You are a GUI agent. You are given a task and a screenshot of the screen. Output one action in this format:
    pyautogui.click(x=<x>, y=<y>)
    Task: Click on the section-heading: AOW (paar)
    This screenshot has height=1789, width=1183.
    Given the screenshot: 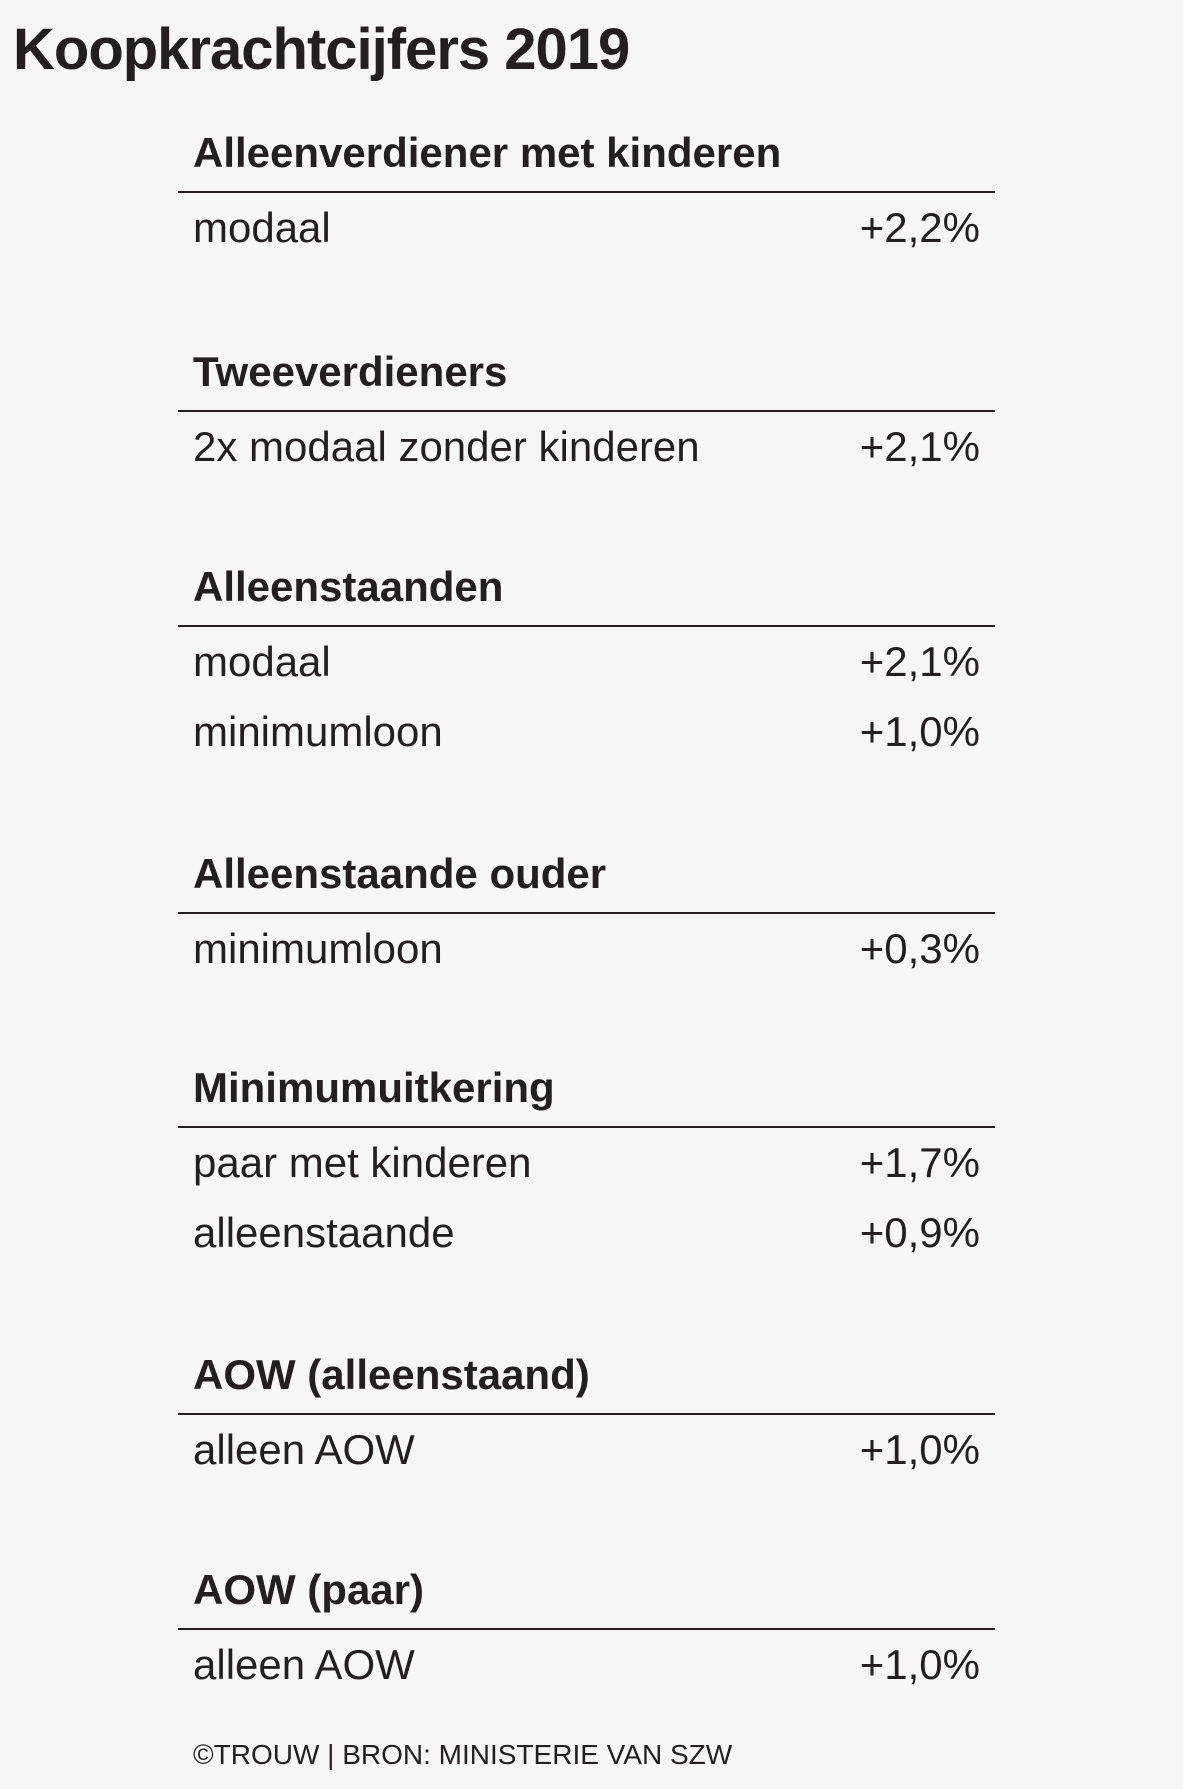 What is the action you would take?
    pyautogui.click(x=586, y=1596)
    